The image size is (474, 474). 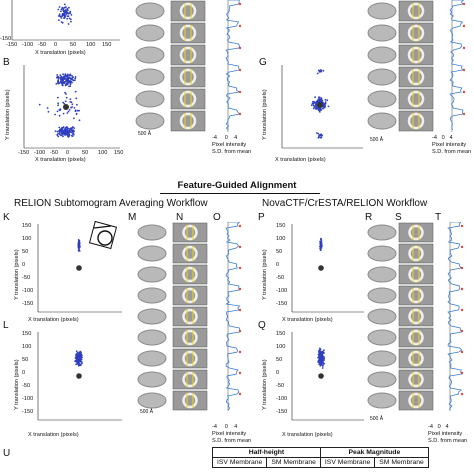 I want to click on panel-l-scatter, so click(x=70, y=378).